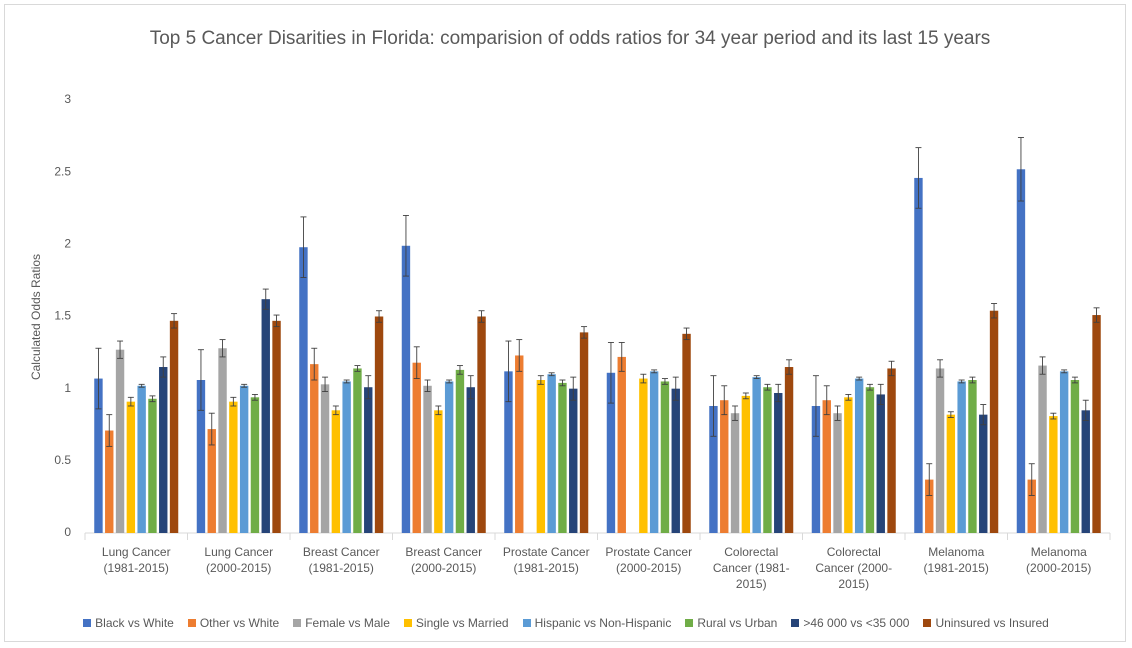 The height and width of the screenshot is (648, 1132). Describe the element at coordinates (67, 388) in the screenshot. I see `y-tick-label: 1` at that location.